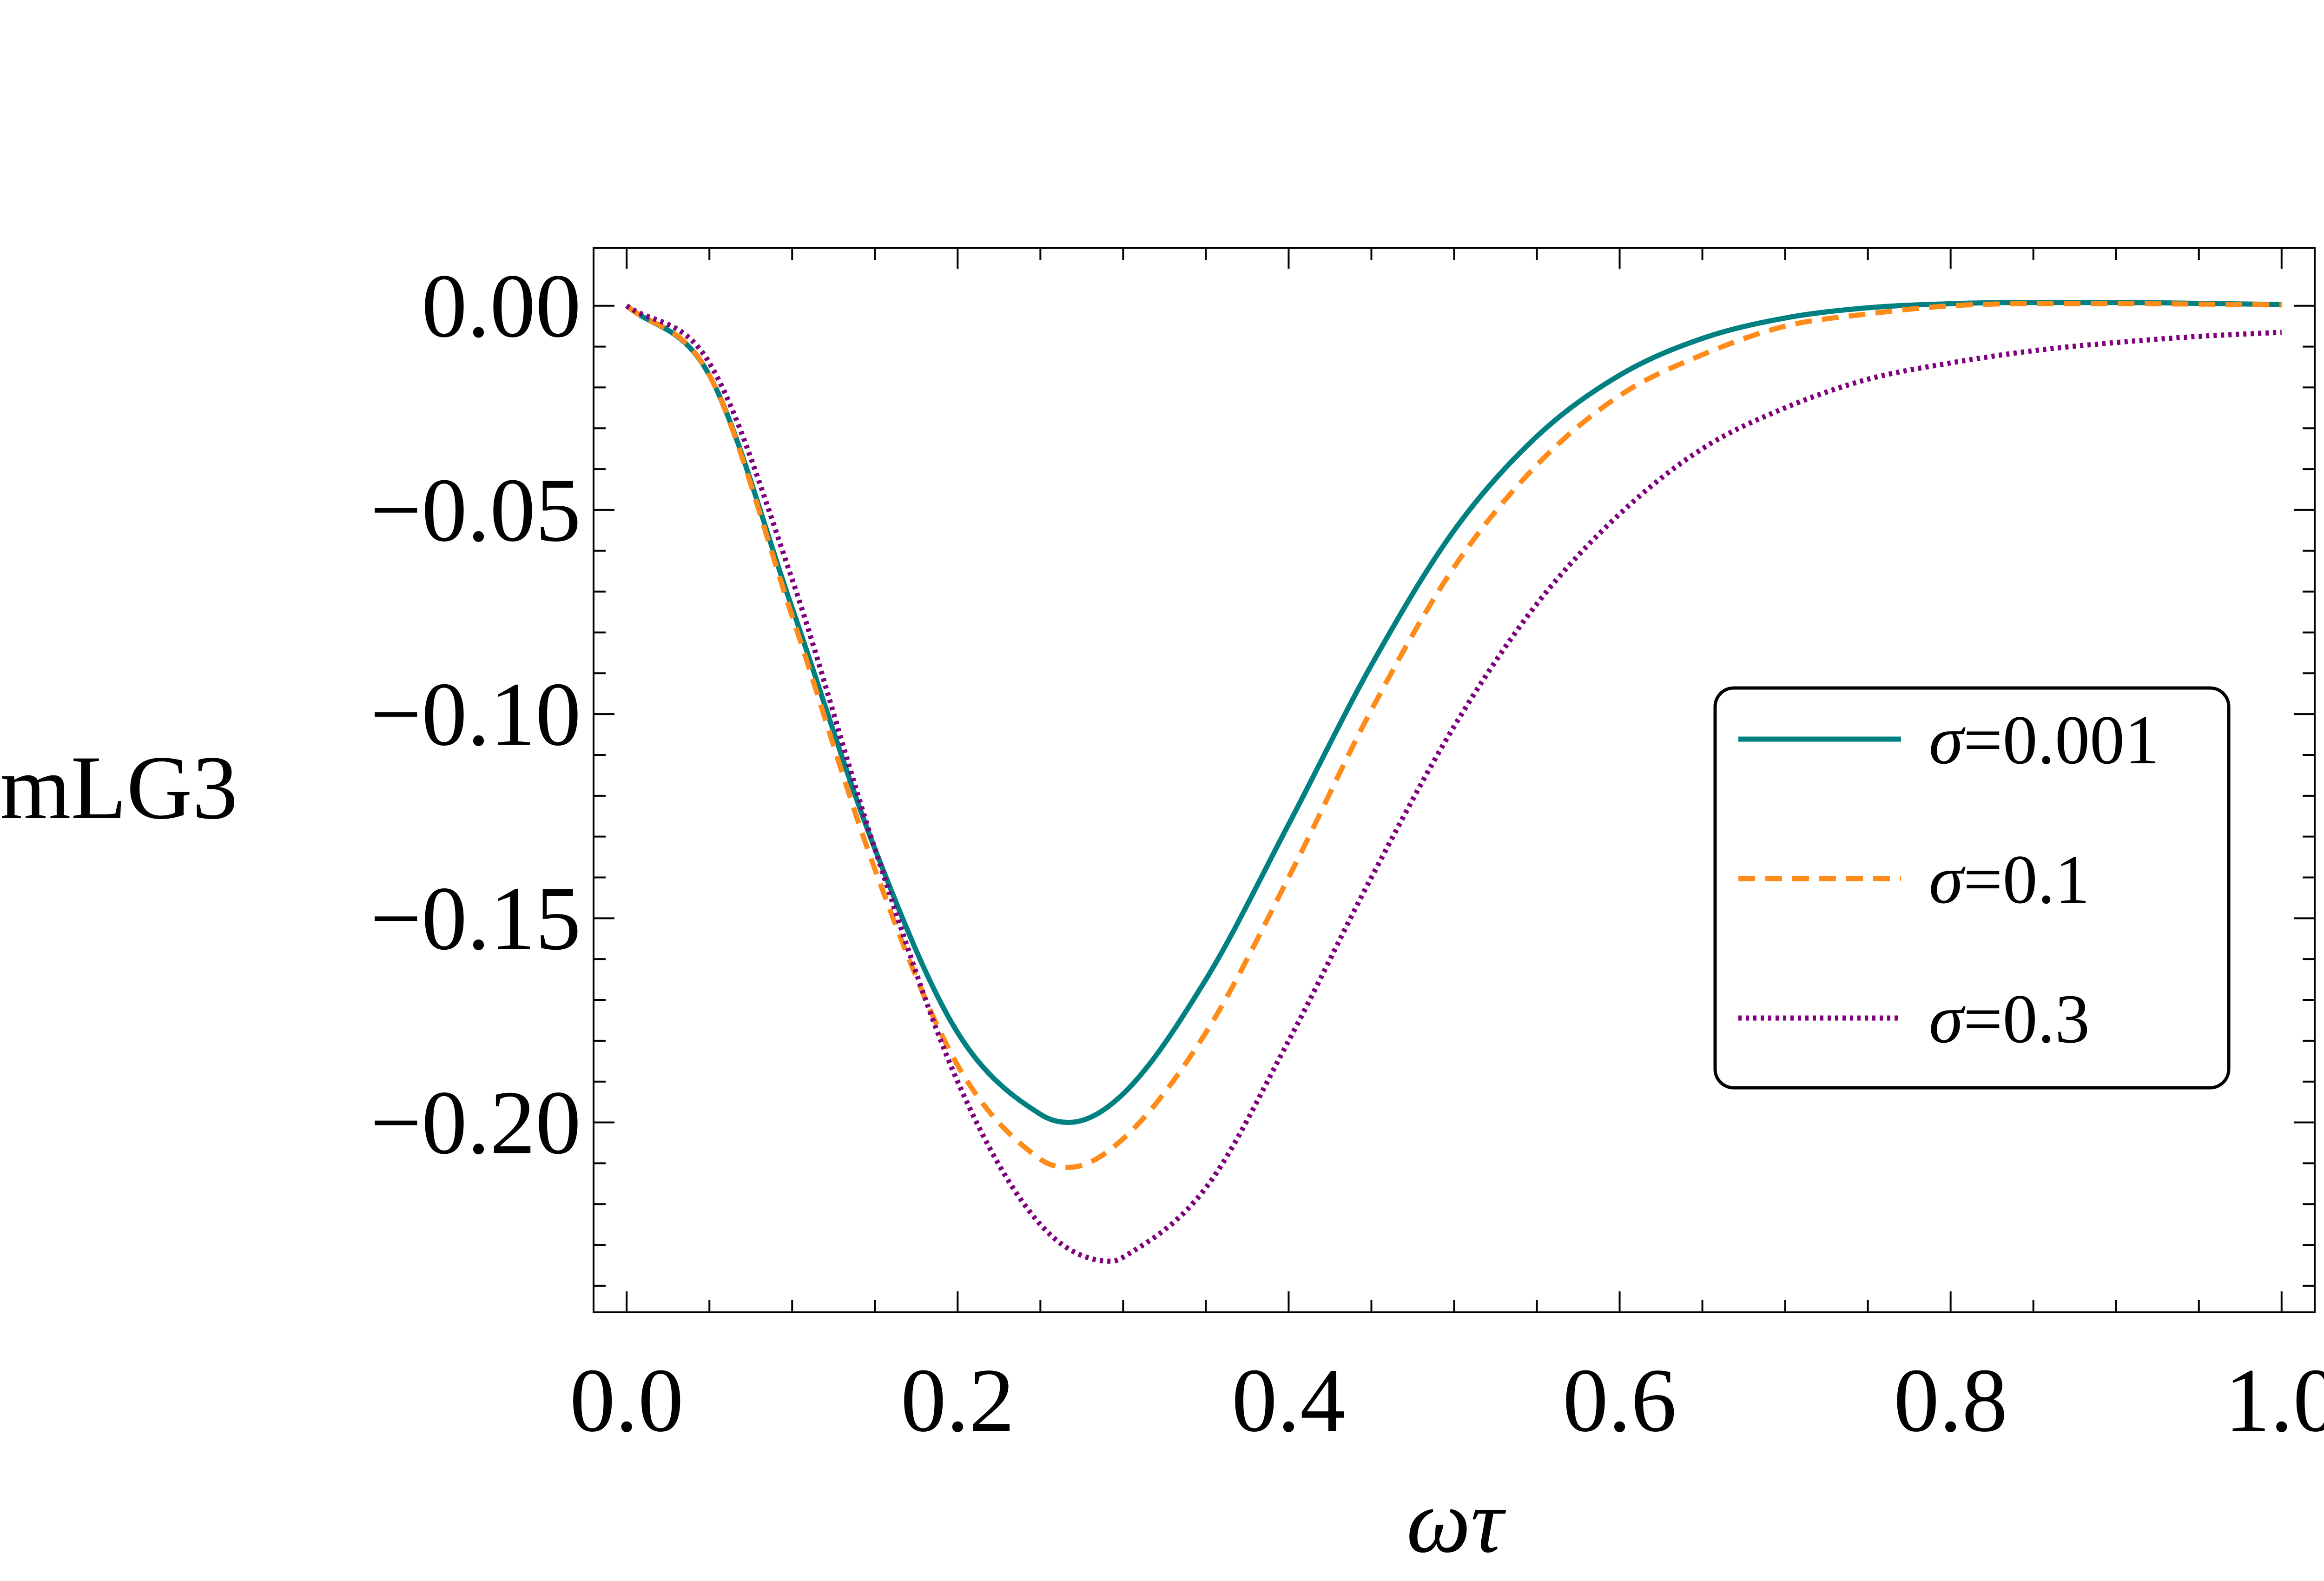  What do you see at coordinates (1620, 1400) in the screenshot?
I see `x-tick-label: 0.6` at bounding box center [1620, 1400].